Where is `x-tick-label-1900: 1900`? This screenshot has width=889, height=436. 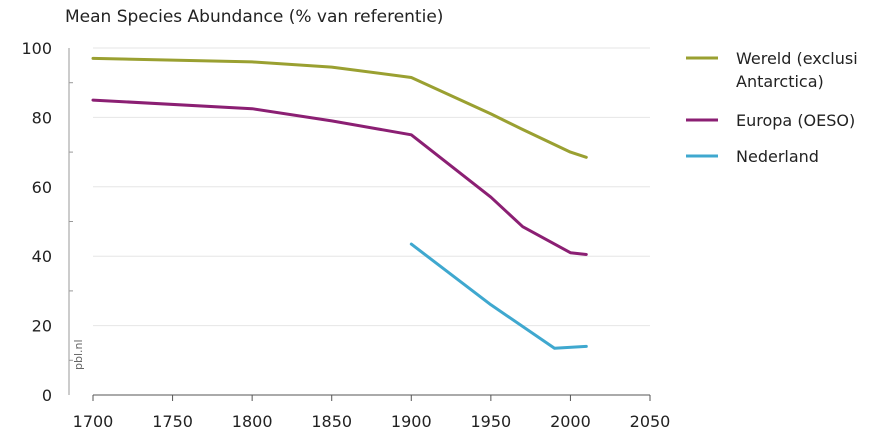
x-tick-label-1900: 1900 is located at coordinates (411, 421).